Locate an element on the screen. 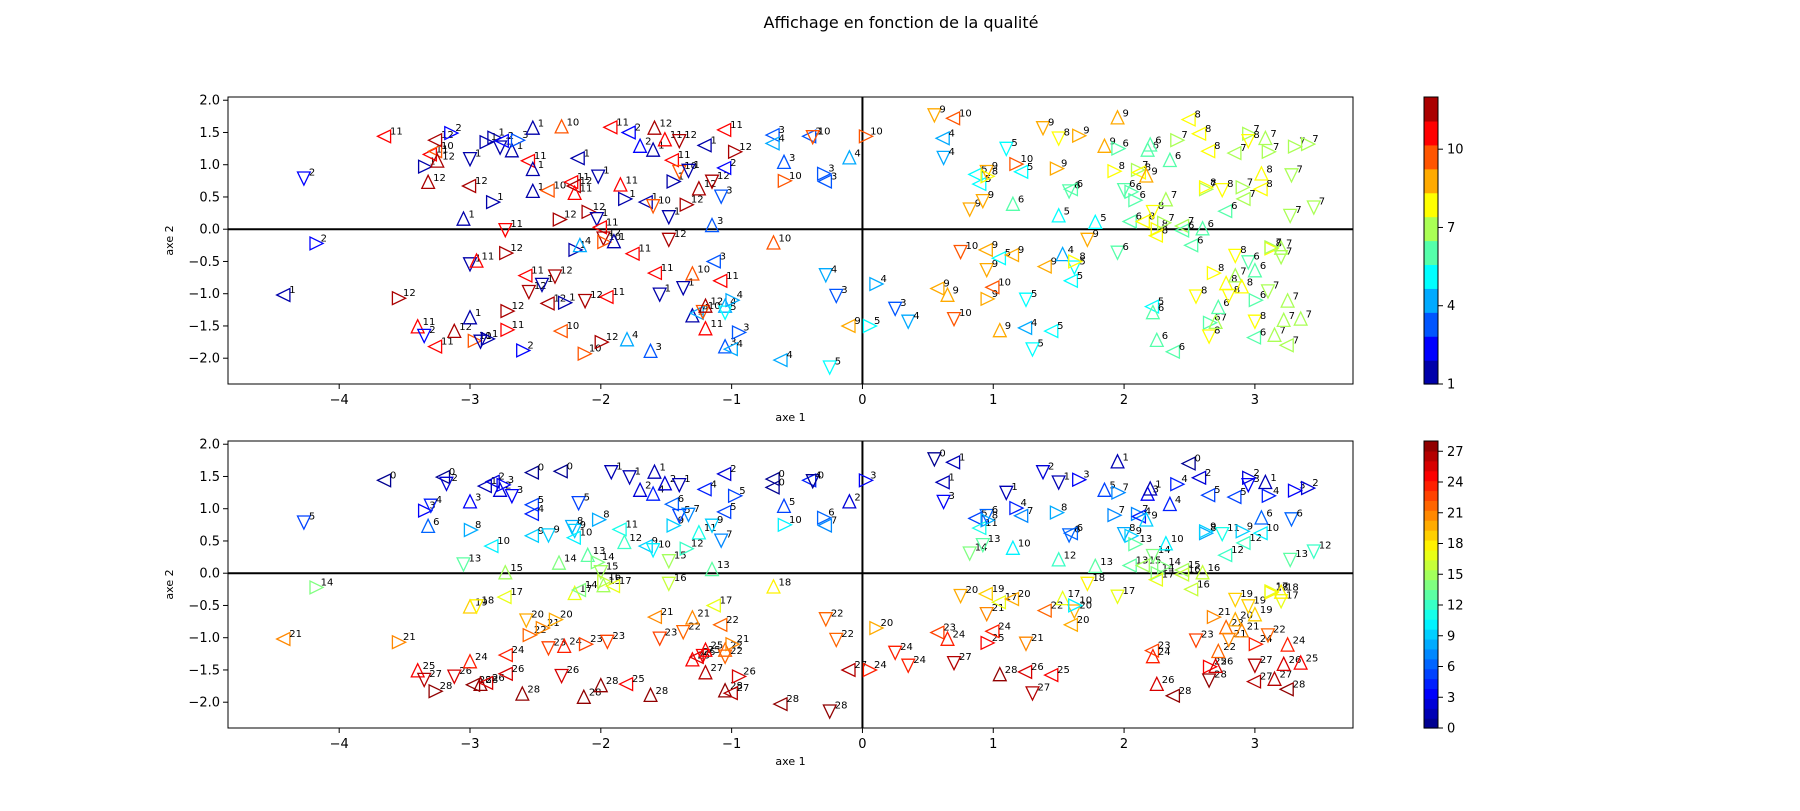 This screenshot has width=1800, height=811. x-tick-label: 1 is located at coordinates (993, 744).